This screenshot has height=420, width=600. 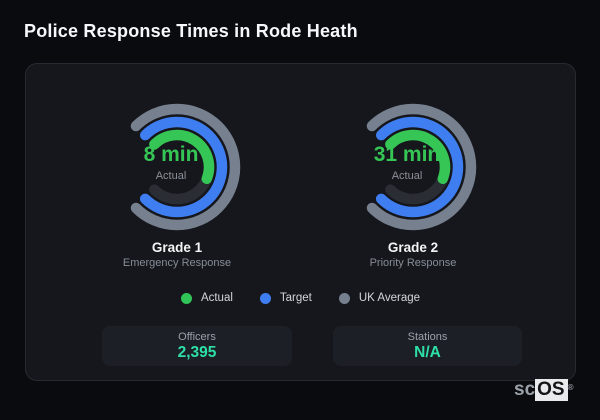 I want to click on logo-suffix: OS, so click(x=551, y=390).